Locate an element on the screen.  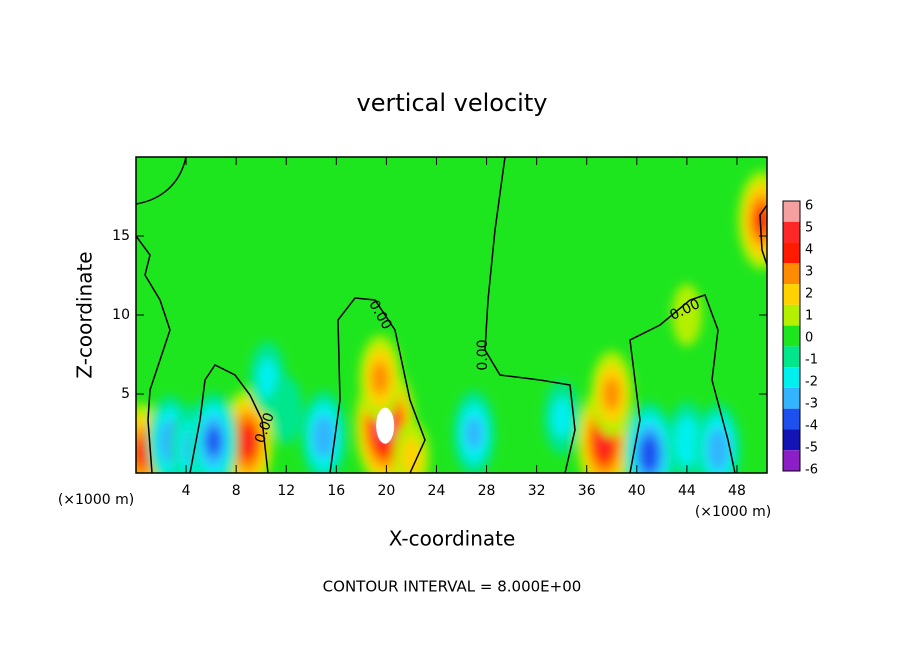
colorbar-tick-label: 1 is located at coordinates (809, 316).